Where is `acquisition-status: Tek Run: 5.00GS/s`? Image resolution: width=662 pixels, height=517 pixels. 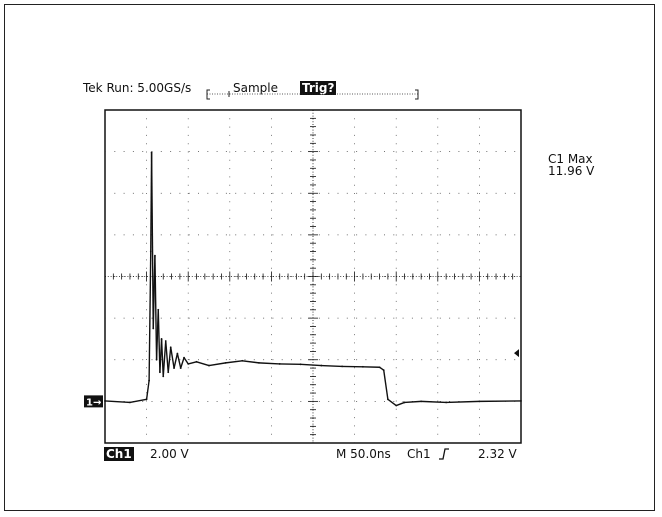 acquisition-status: Tek Run: 5.00GS/s is located at coordinates (137, 88).